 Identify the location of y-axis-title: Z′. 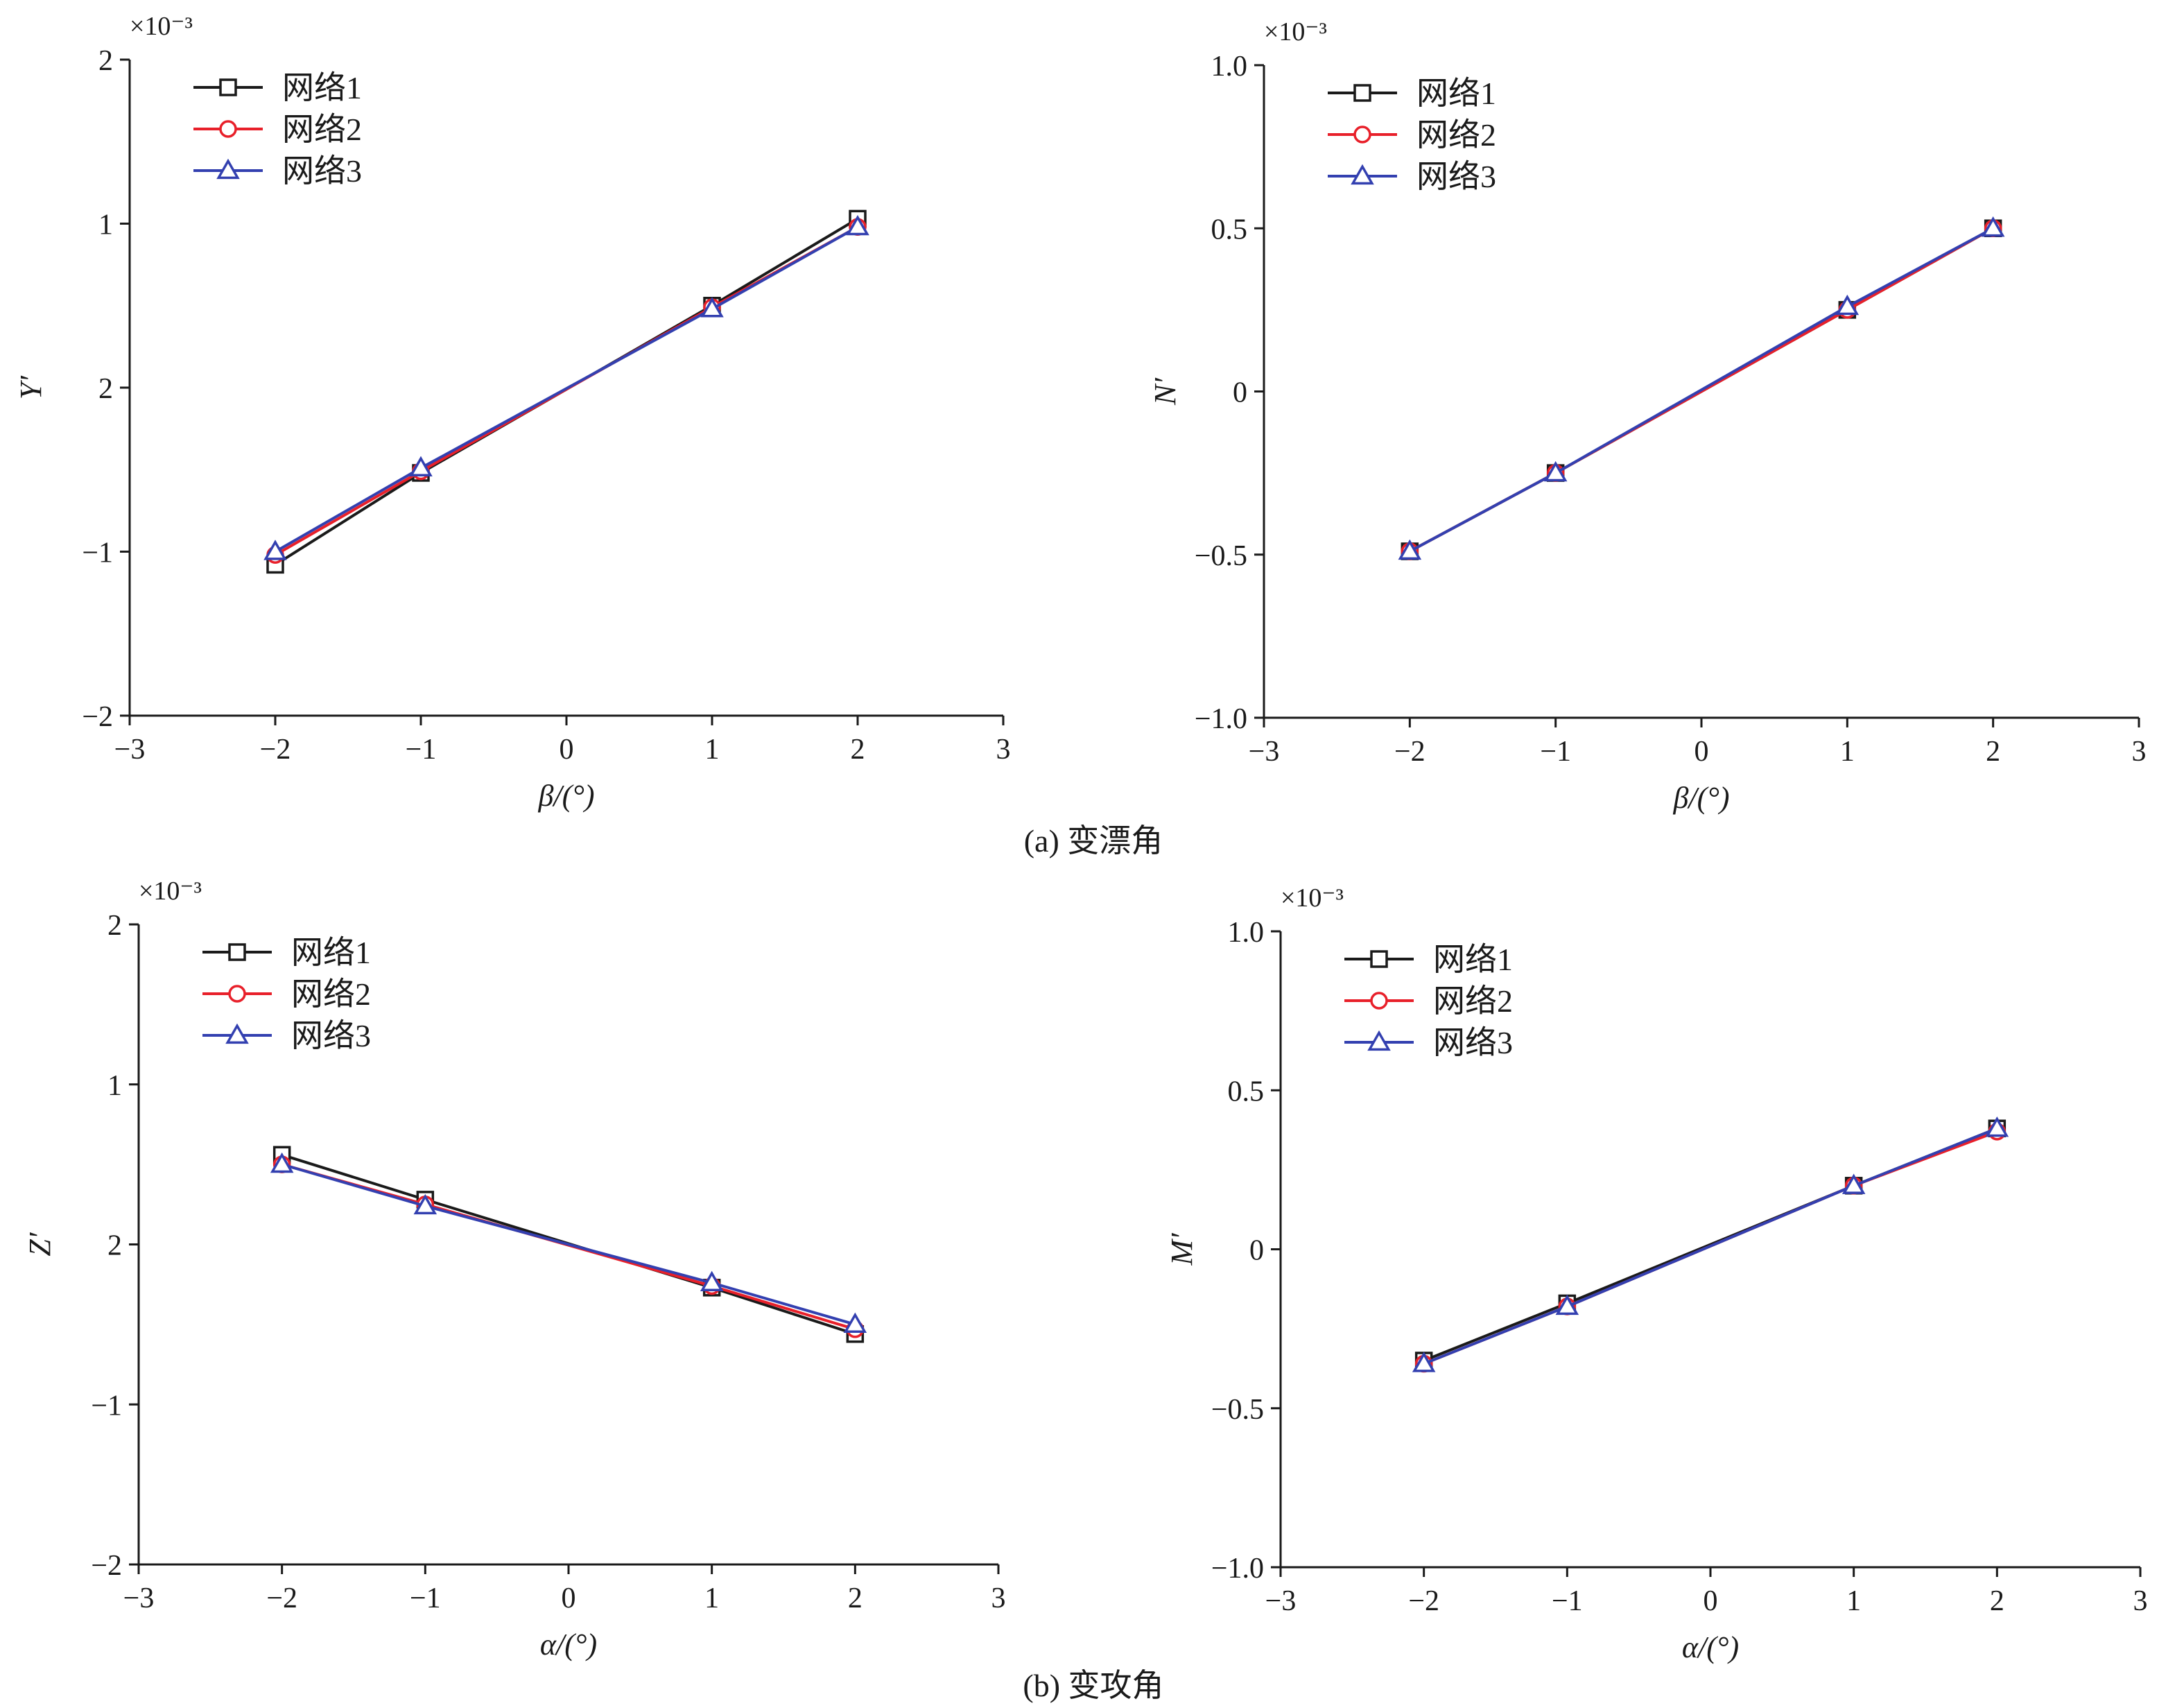
(40, 1244).